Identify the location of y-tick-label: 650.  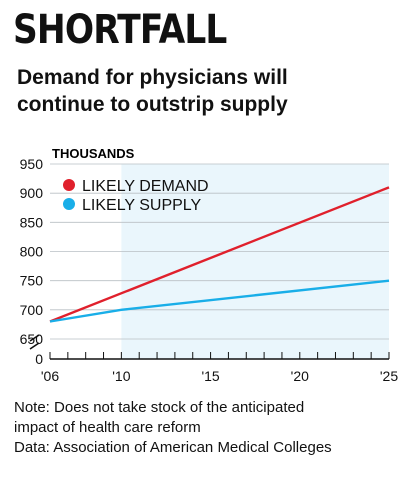
(32, 339).